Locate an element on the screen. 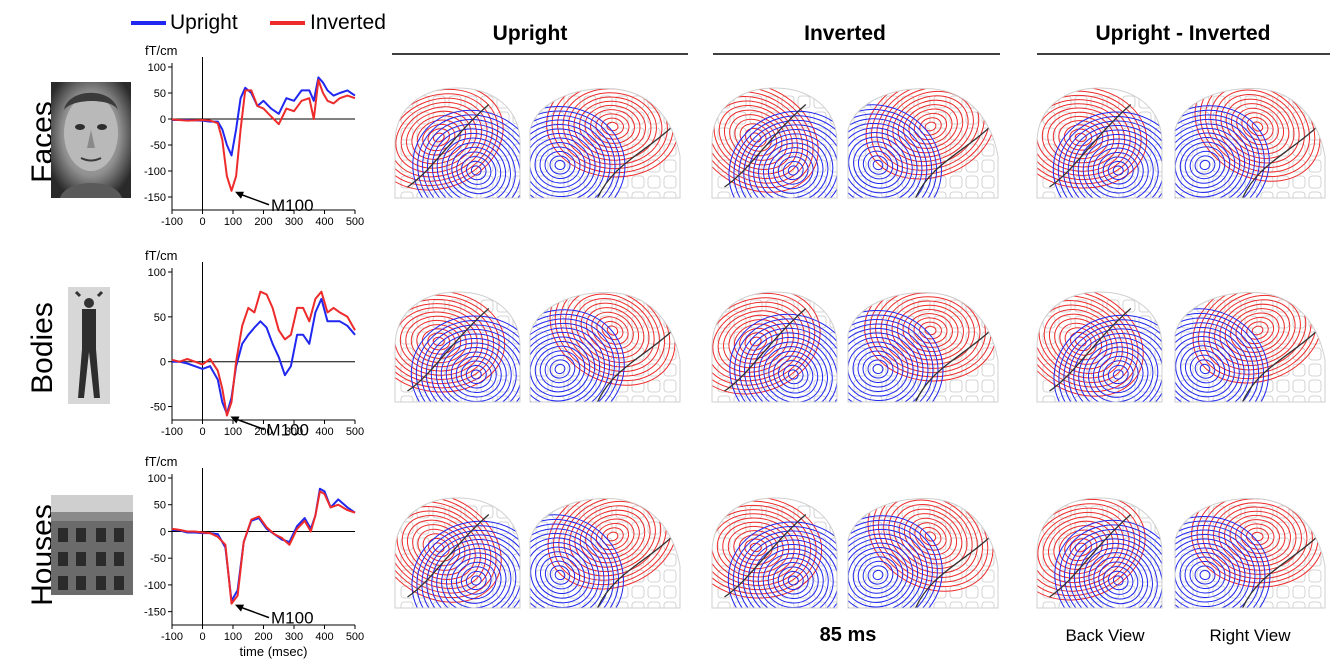 The height and width of the screenshot is (659, 1333). y-tick-label: -100 is located at coordinates (155, 586).